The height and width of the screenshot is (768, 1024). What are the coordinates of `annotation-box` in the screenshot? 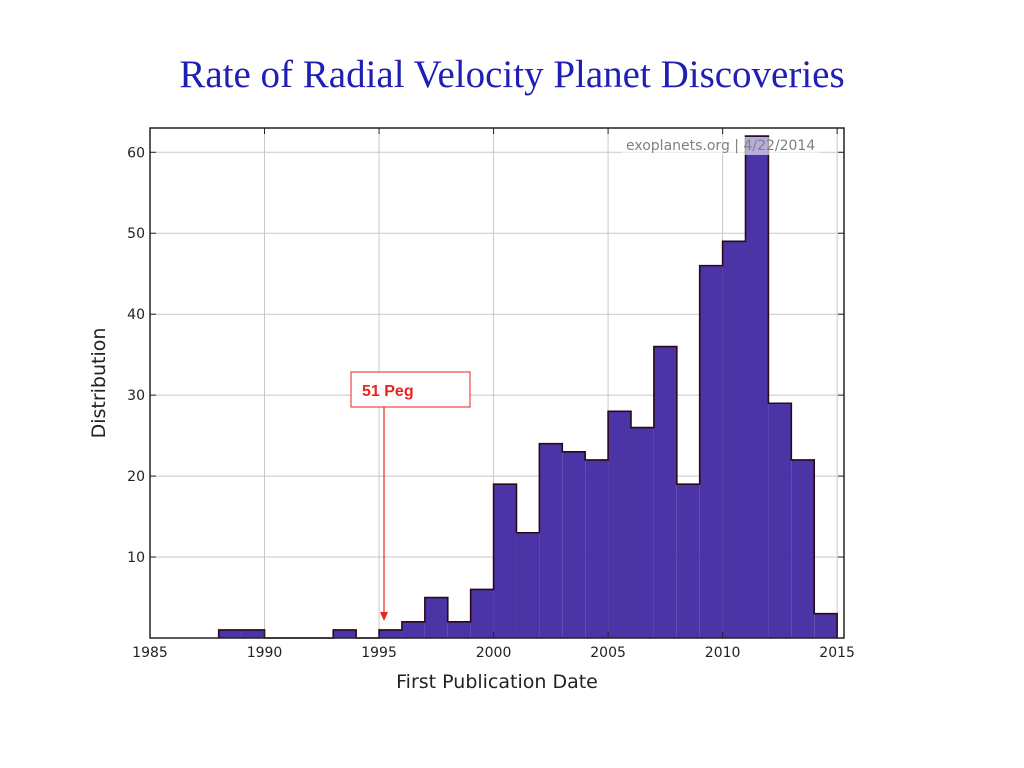 It's located at (410, 389).